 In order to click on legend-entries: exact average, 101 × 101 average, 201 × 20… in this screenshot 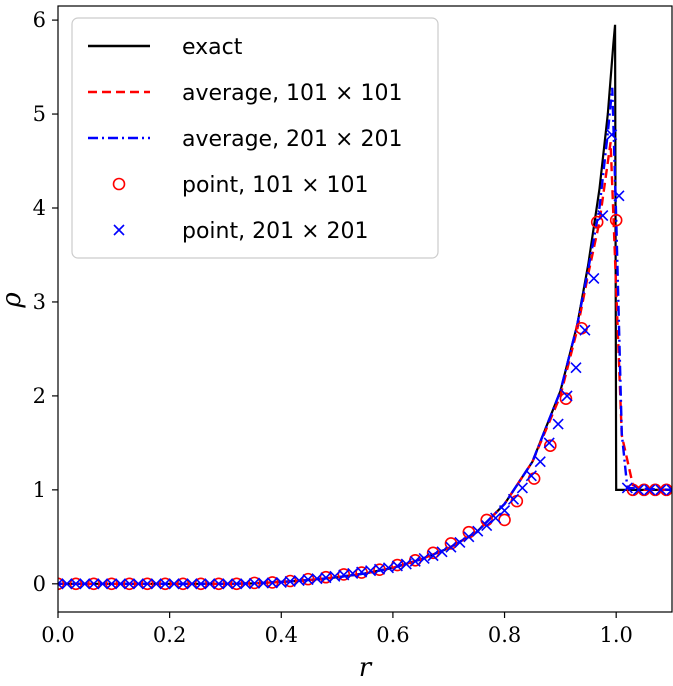, I will do `click(245, 139)`.